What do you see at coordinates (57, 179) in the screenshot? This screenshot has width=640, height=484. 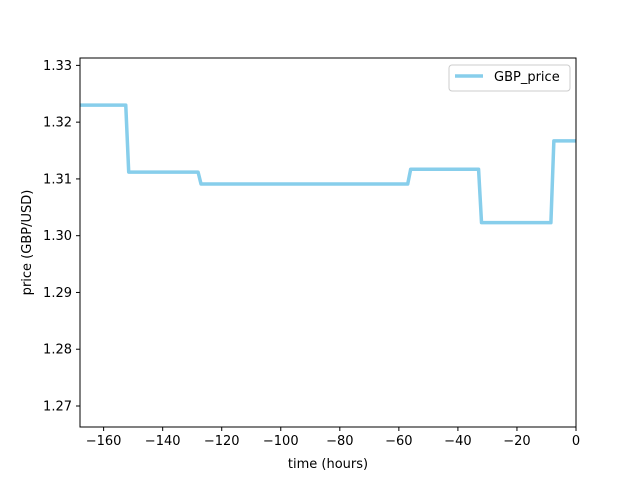 I see `y-tick-label: 1.31` at bounding box center [57, 179].